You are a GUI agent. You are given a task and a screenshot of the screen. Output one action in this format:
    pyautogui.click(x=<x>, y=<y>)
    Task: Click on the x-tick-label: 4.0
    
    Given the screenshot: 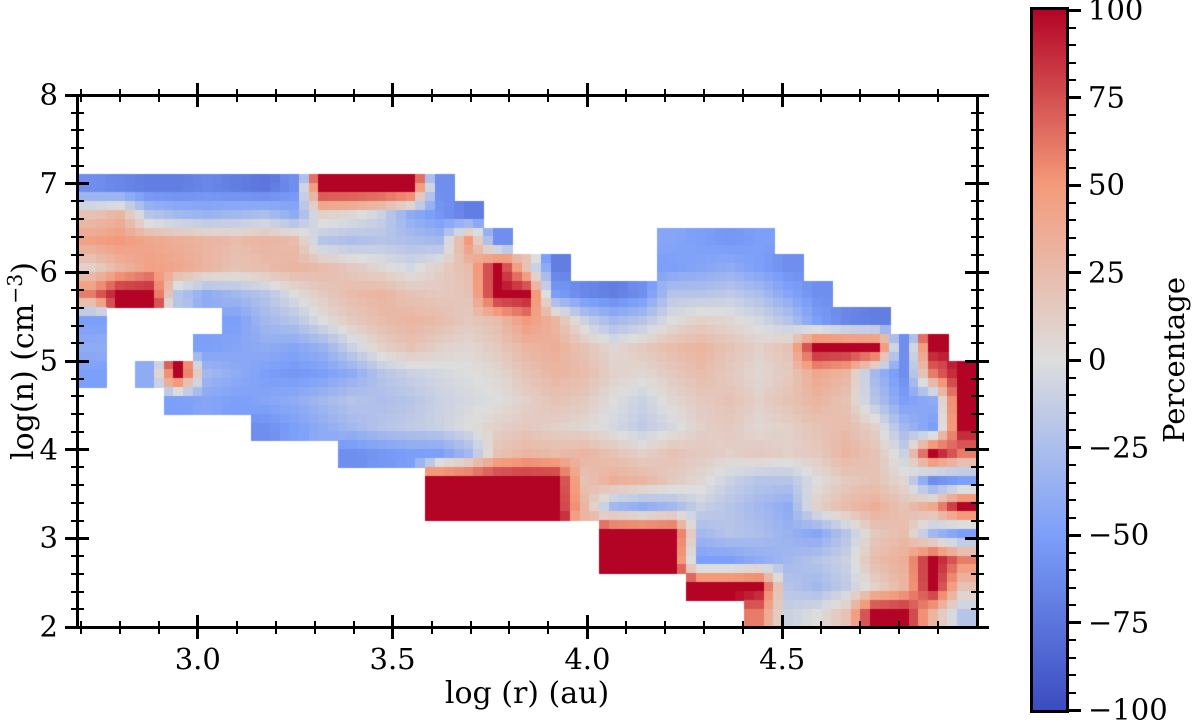 What is the action you would take?
    pyautogui.click(x=587, y=659)
    